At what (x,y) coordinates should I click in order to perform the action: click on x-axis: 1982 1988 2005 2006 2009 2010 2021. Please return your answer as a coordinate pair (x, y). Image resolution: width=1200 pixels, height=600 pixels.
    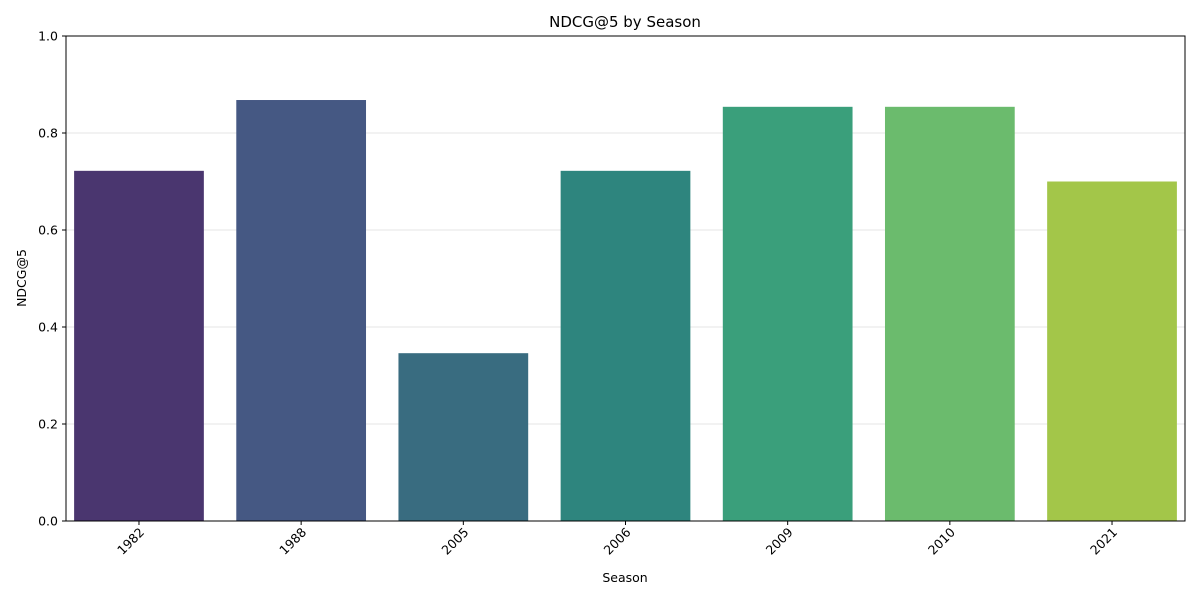
    Looking at the image, I should click on (617, 539).